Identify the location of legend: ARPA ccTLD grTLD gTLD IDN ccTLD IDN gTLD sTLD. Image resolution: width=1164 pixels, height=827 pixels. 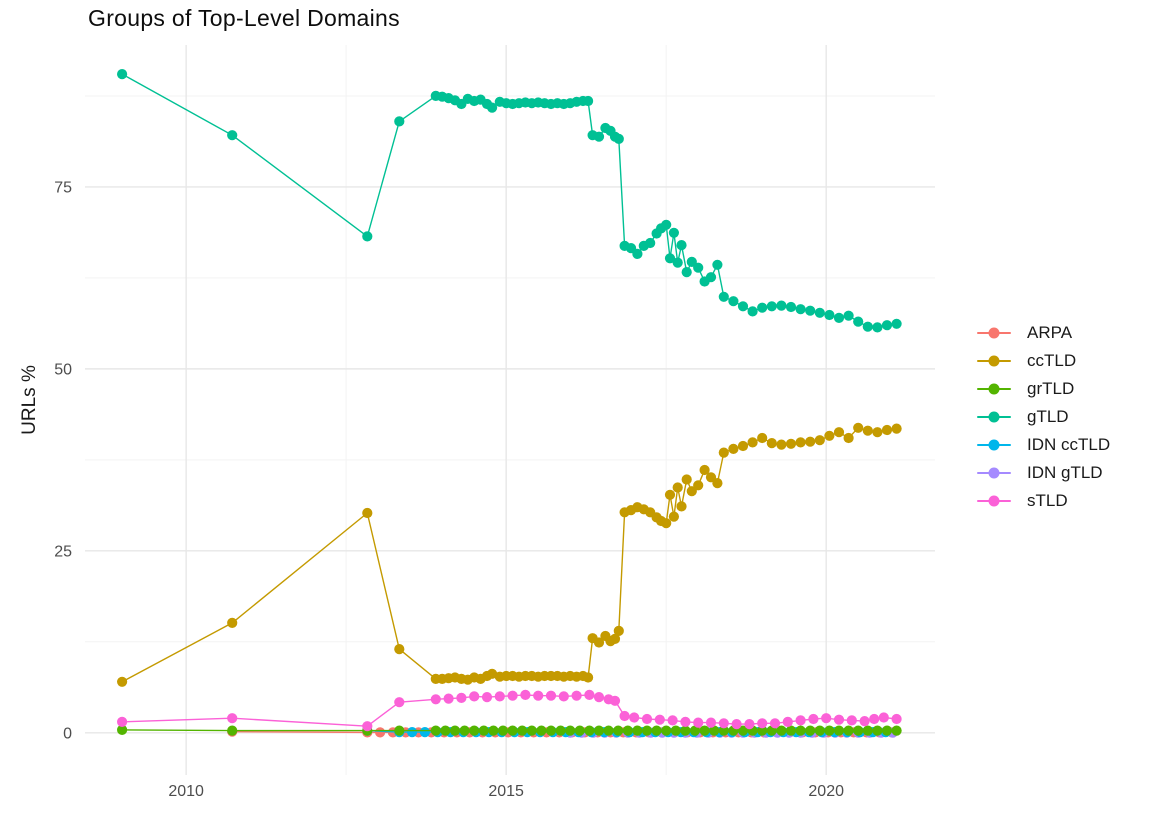
(1043, 417).